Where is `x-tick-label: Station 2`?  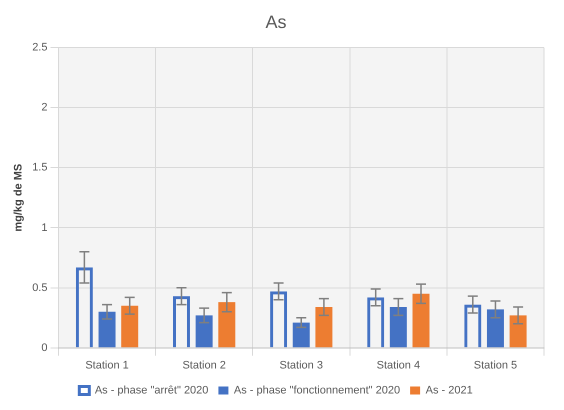 x-tick-label: Station 2 is located at coordinates (204, 365).